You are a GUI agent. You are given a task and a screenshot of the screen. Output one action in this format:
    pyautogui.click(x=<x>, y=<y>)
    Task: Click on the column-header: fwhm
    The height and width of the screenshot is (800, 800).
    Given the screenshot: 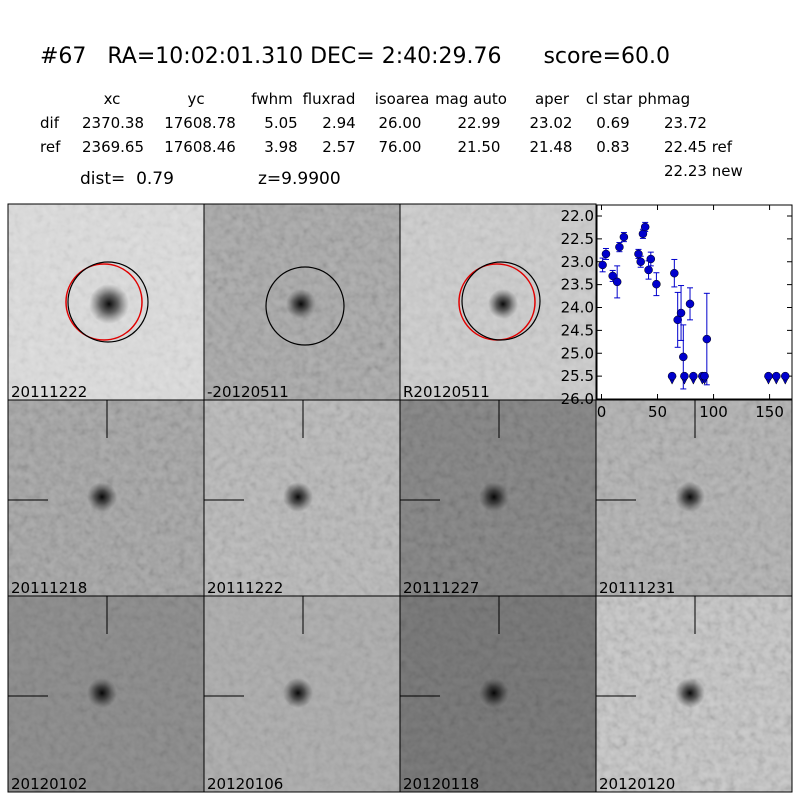 What is the action you would take?
    pyautogui.click(x=271, y=99)
    